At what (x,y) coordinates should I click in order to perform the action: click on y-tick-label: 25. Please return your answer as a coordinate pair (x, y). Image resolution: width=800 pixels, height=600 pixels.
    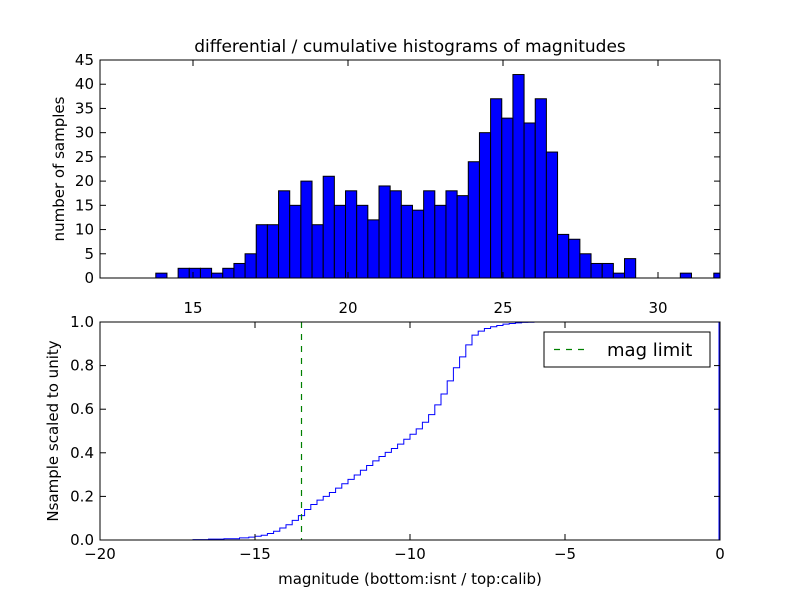
    Looking at the image, I should click on (84, 157).